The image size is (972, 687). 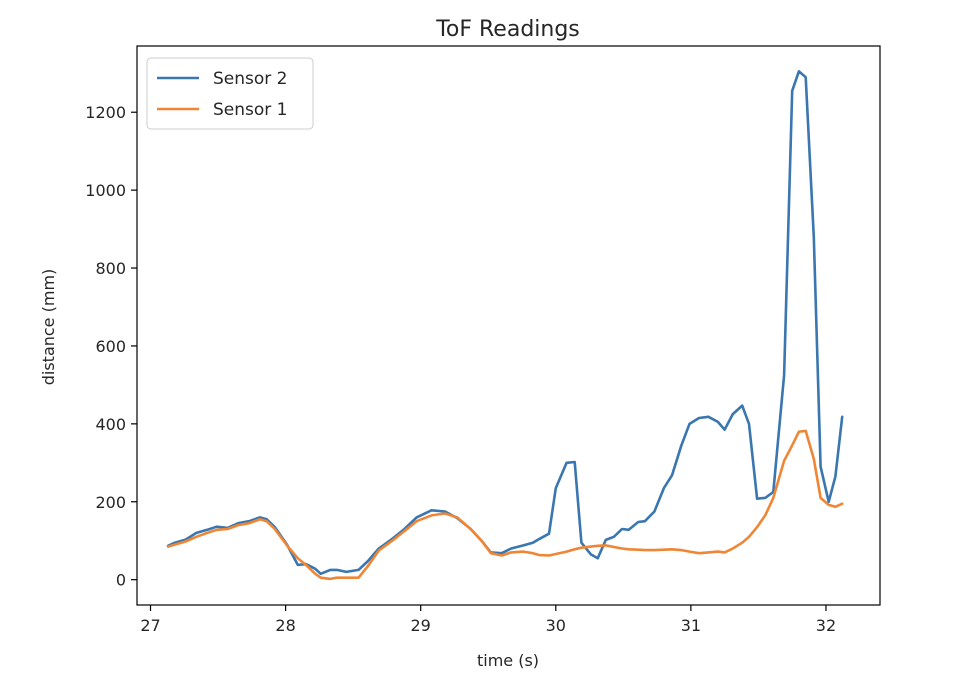 What do you see at coordinates (508, 660) in the screenshot?
I see `x-axis-label: time (s)` at bounding box center [508, 660].